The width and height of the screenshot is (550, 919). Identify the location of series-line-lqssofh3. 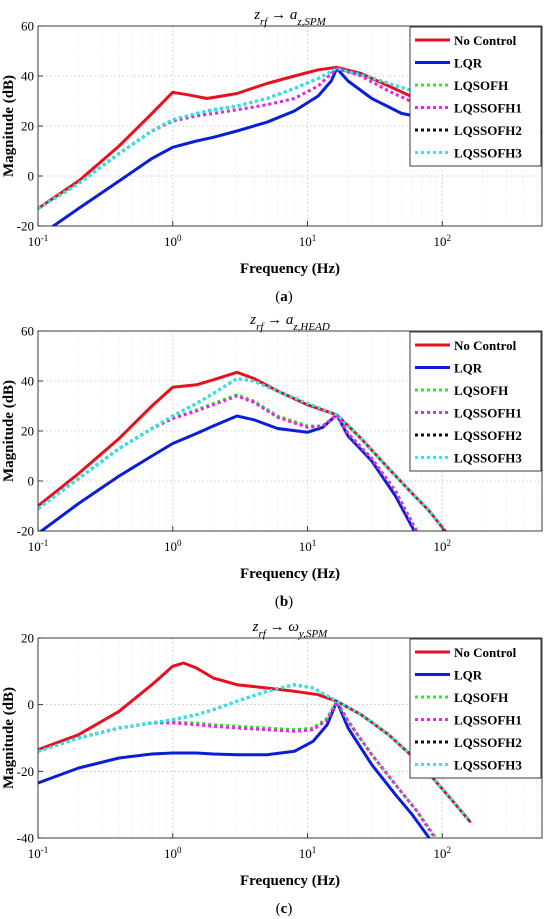
(242, 454).